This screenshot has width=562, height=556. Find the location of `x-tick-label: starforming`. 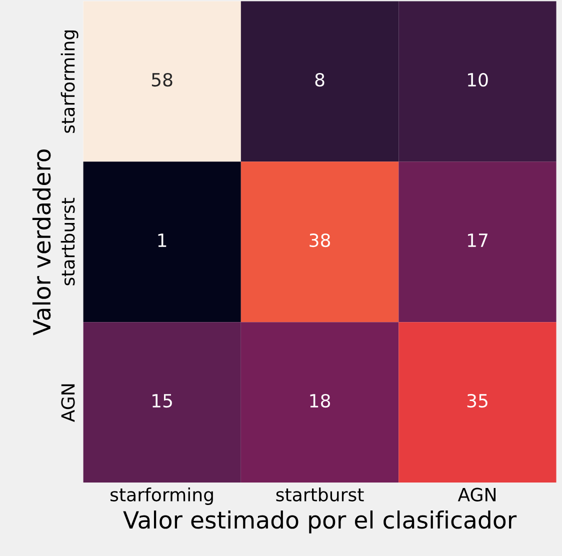

x-tick-label: starforming is located at coordinates (161, 496).